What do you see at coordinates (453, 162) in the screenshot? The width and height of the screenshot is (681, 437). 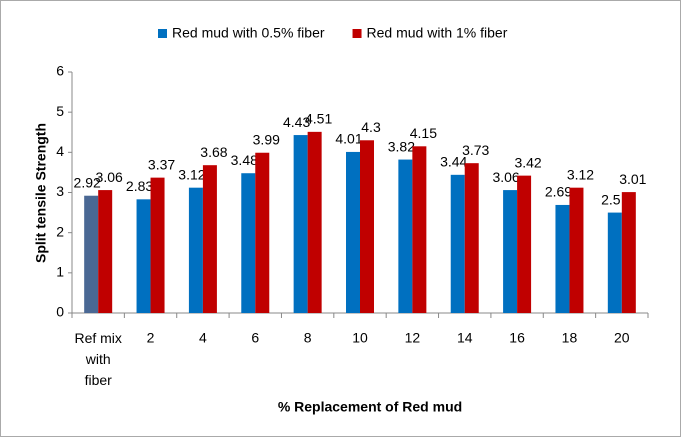 I see `data-label: 3.44` at bounding box center [453, 162].